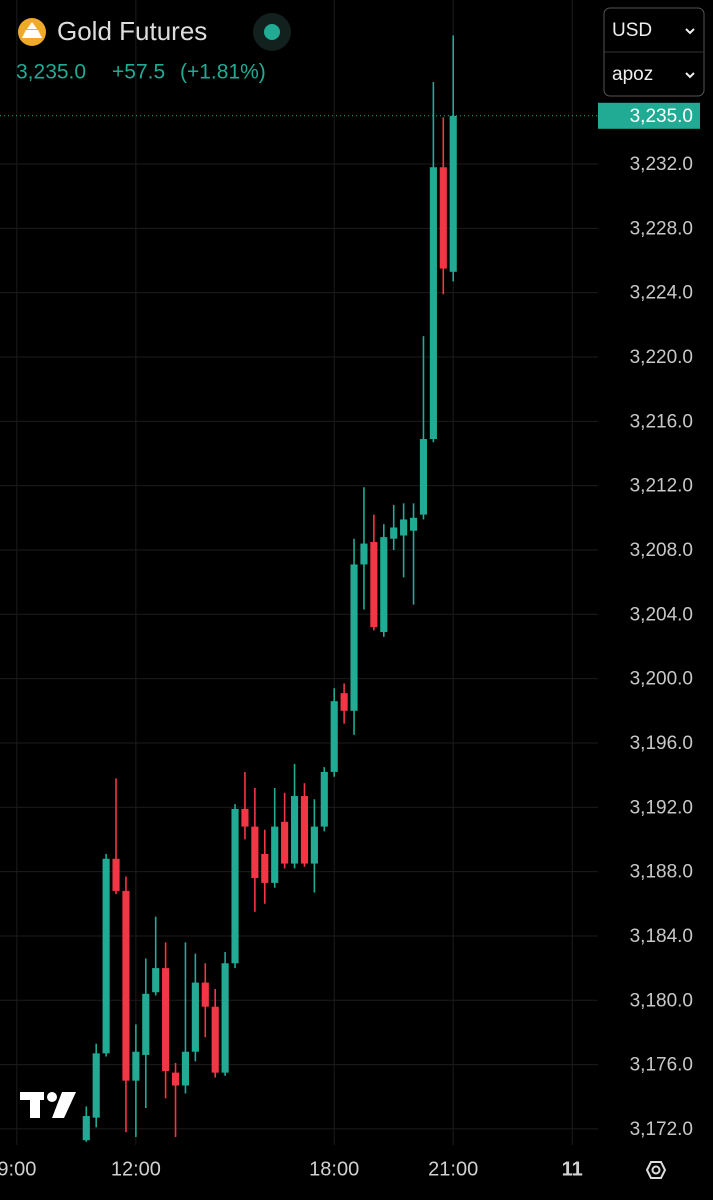 Image resolution: width=713 pixels, height=1200 pixels. Describe the element at coordinates (661, 936) in the screenshot. I see `y-tick-label: 3,184.0` at that location.